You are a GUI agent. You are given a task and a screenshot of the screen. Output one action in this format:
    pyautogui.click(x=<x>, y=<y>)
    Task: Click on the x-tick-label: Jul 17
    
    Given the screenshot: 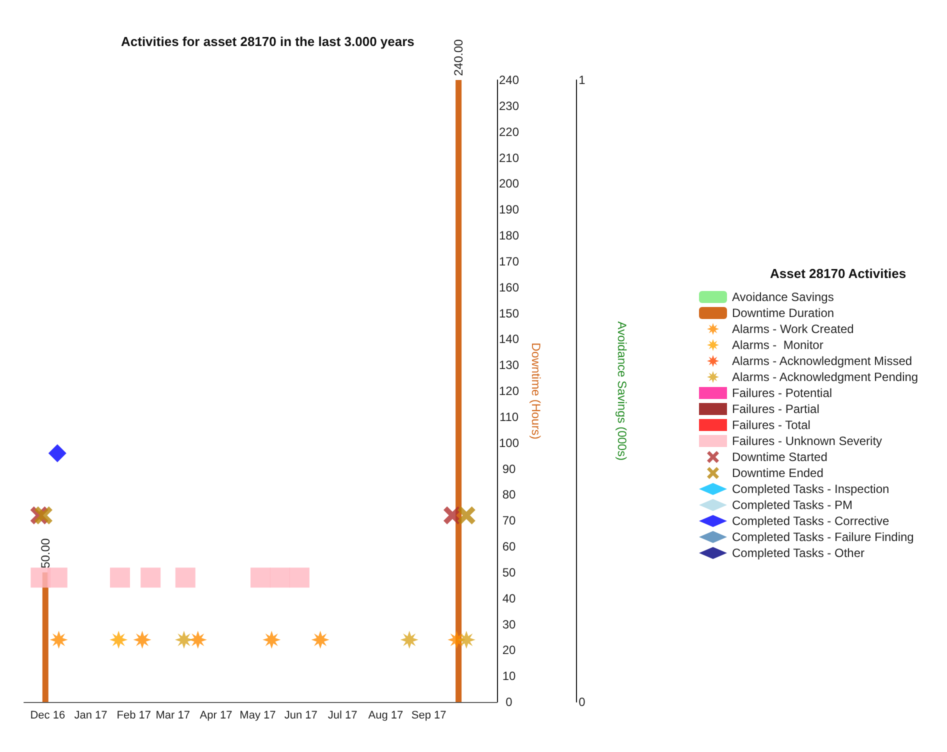 What is the action you would take?
    pyautogui.click(x=343, y=716)
    